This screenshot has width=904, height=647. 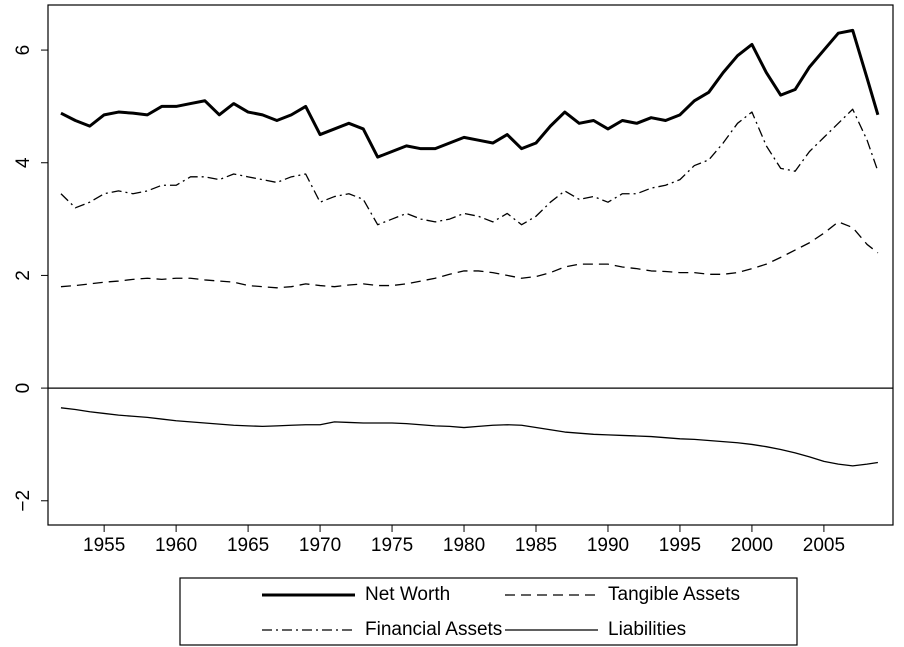 What do you see at coordinates (407, 594) in the screenshot?
I see `legend-label: Net Worth` at bounding box center [407, 594].